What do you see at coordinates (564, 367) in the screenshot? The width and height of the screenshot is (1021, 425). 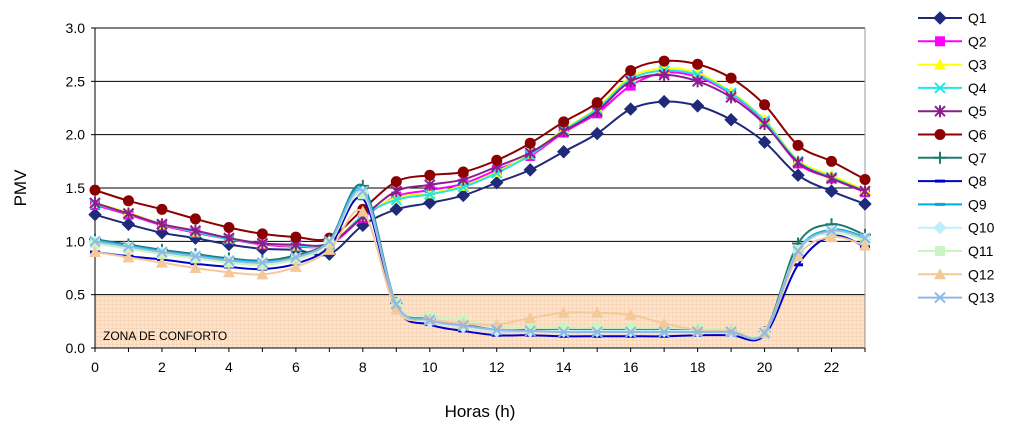 I see `x-tick-label: 14` at bounding box center [564, 367].